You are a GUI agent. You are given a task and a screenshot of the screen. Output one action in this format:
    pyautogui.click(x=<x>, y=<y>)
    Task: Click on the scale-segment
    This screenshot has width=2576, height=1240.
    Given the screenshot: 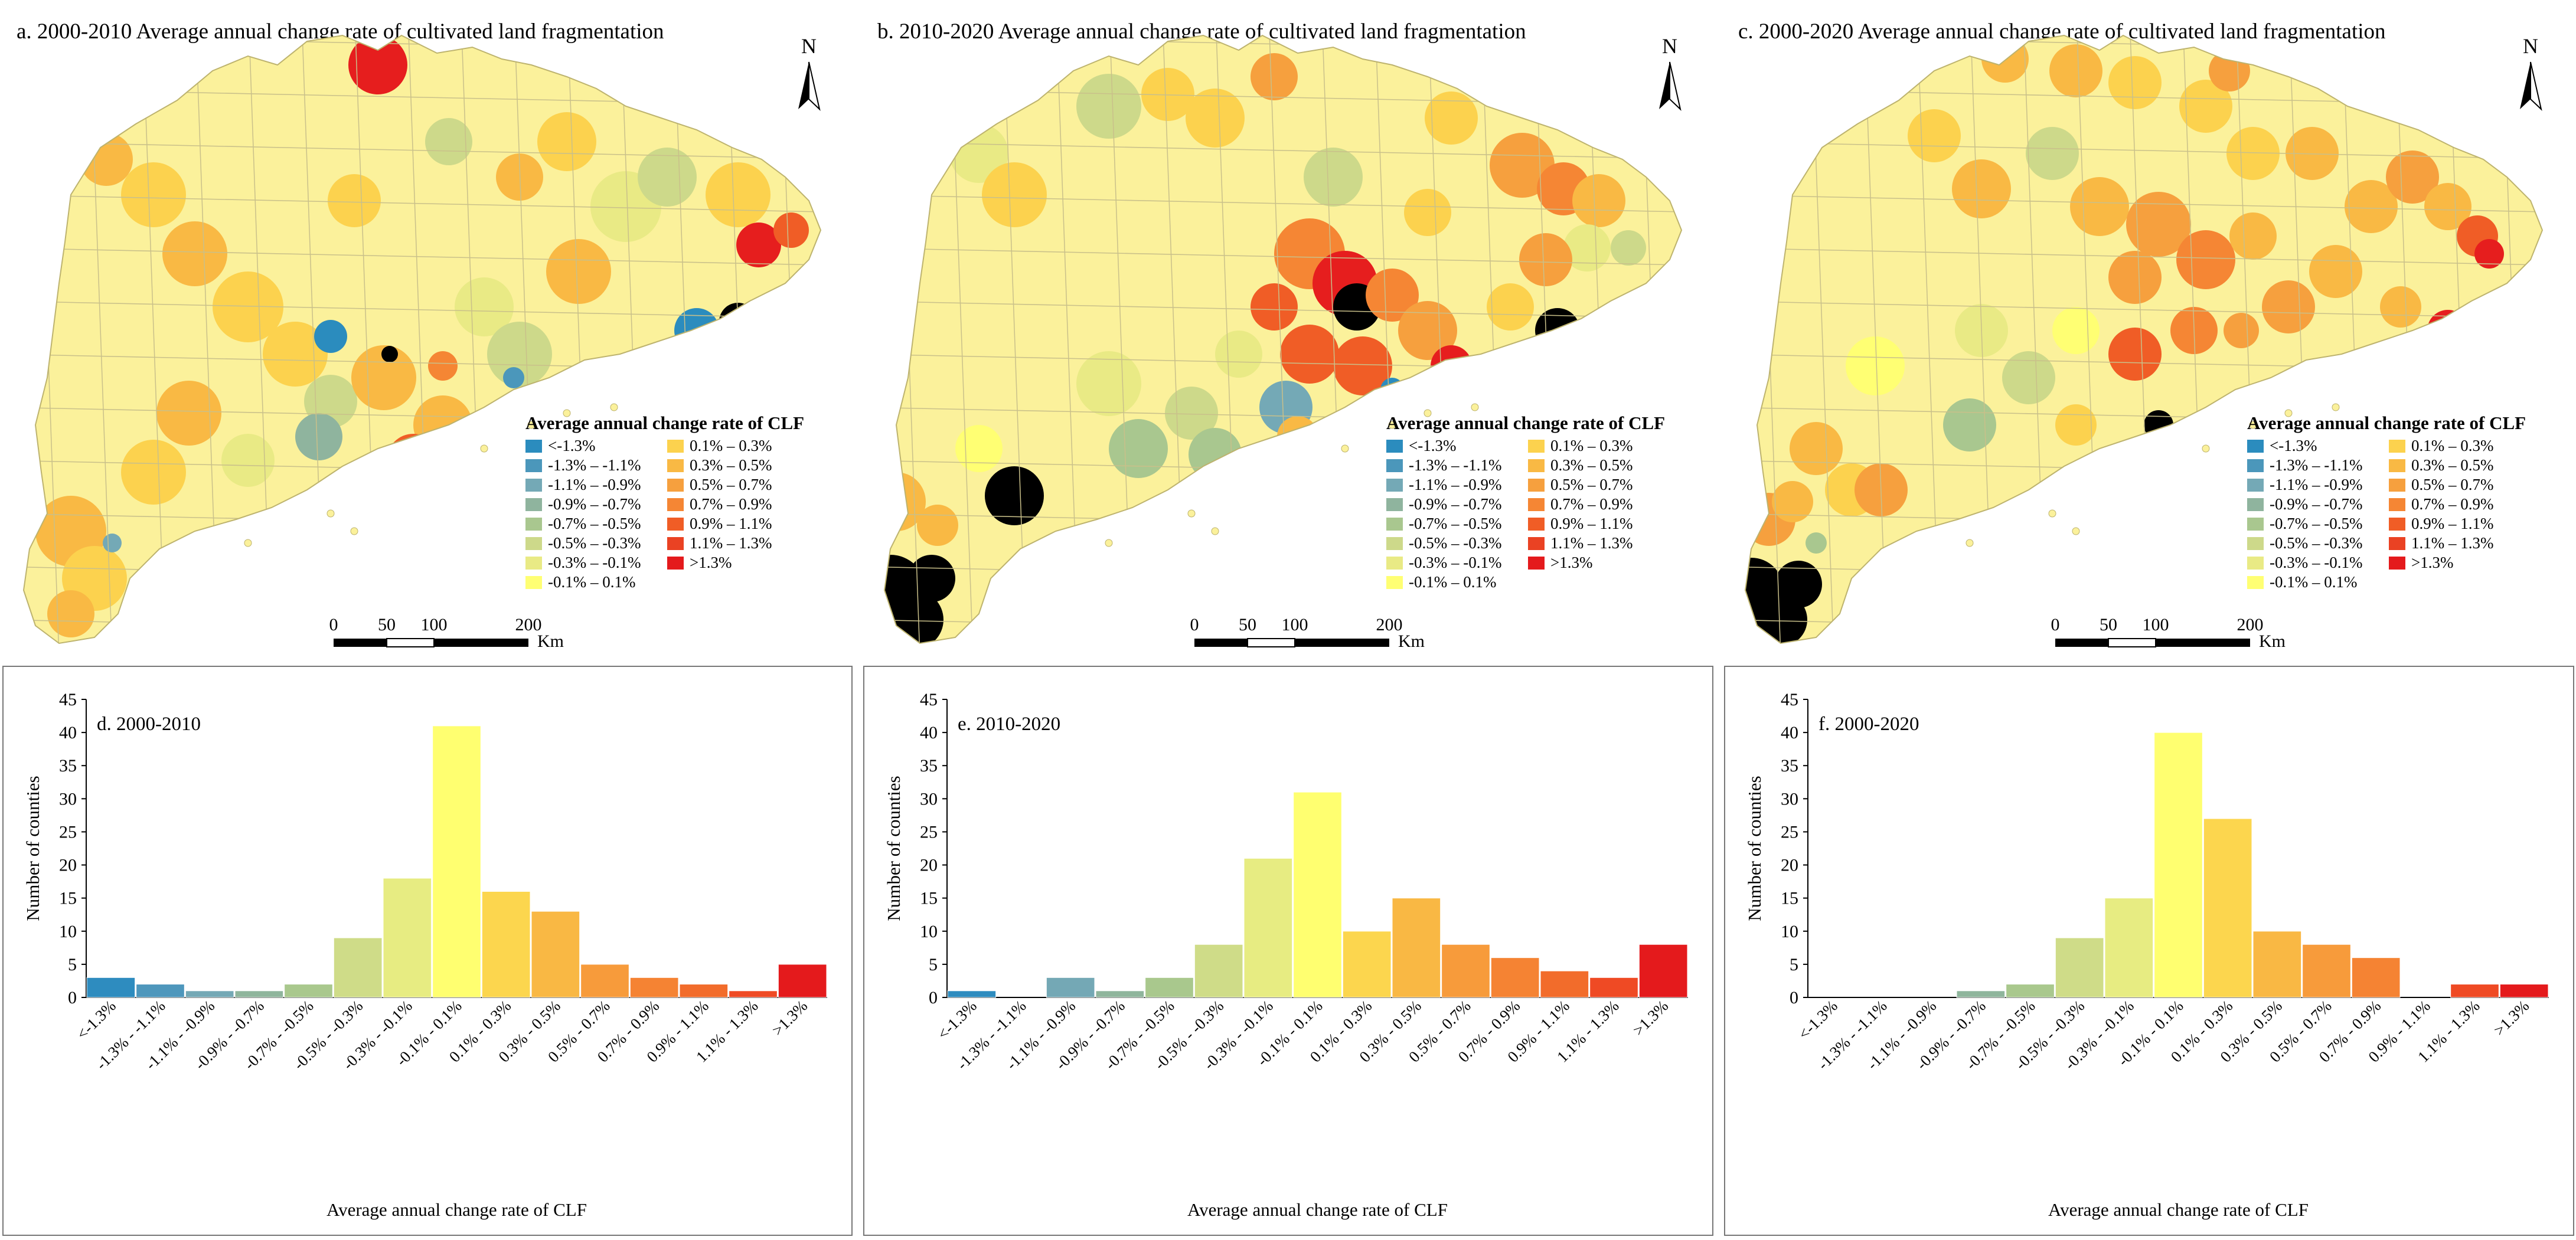 What is the action you would take?
    pyautogui.click(x=2081, y=643)
    